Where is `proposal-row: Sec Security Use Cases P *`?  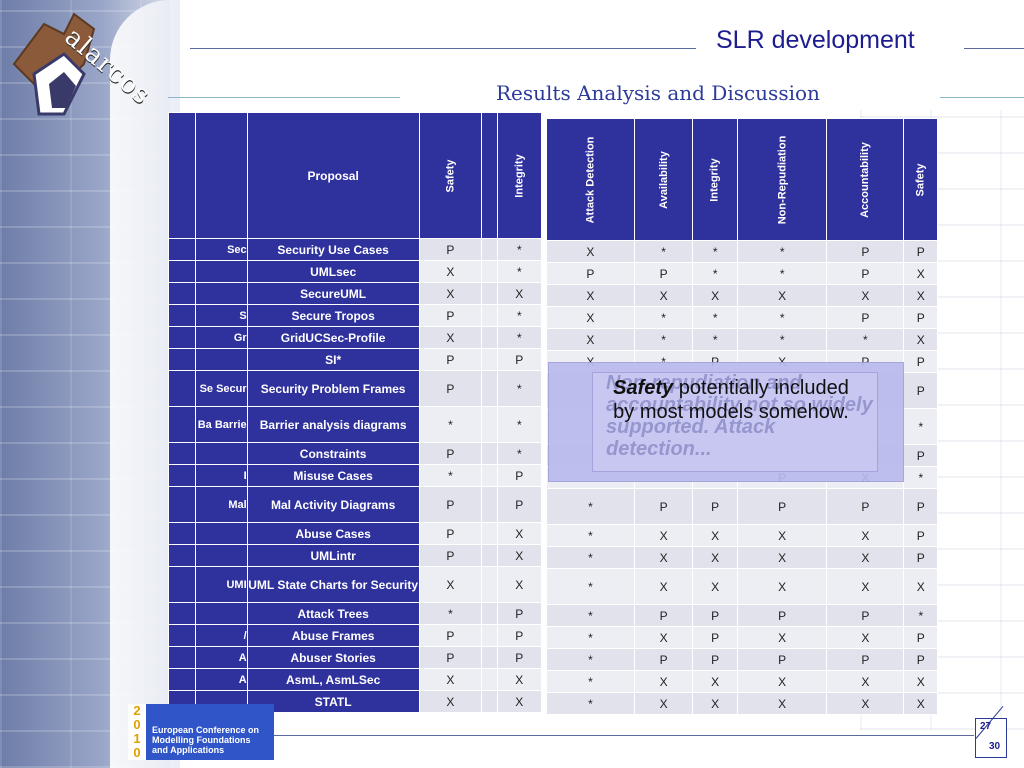 proposal-row: Sec Security Use Cases P * is located at coordinates (355, 249).